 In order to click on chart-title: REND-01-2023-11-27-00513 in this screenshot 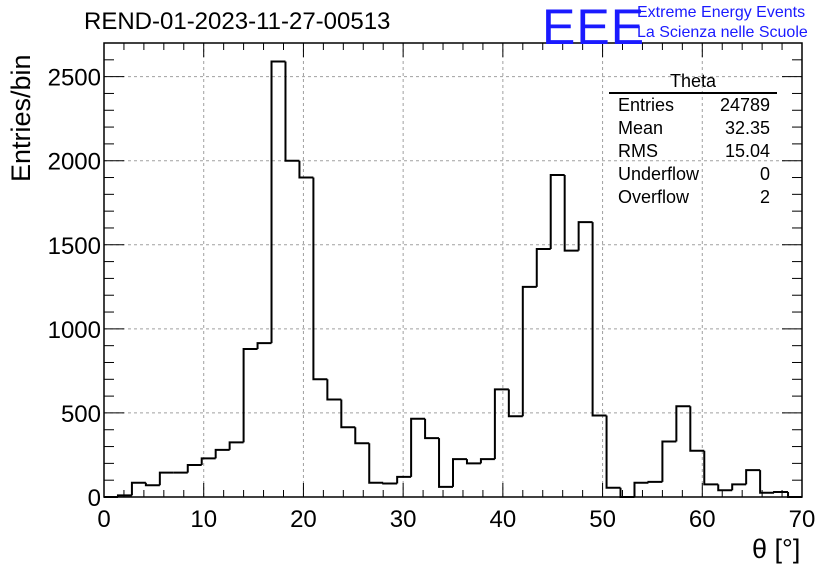, I will do `click(237, 21)`.